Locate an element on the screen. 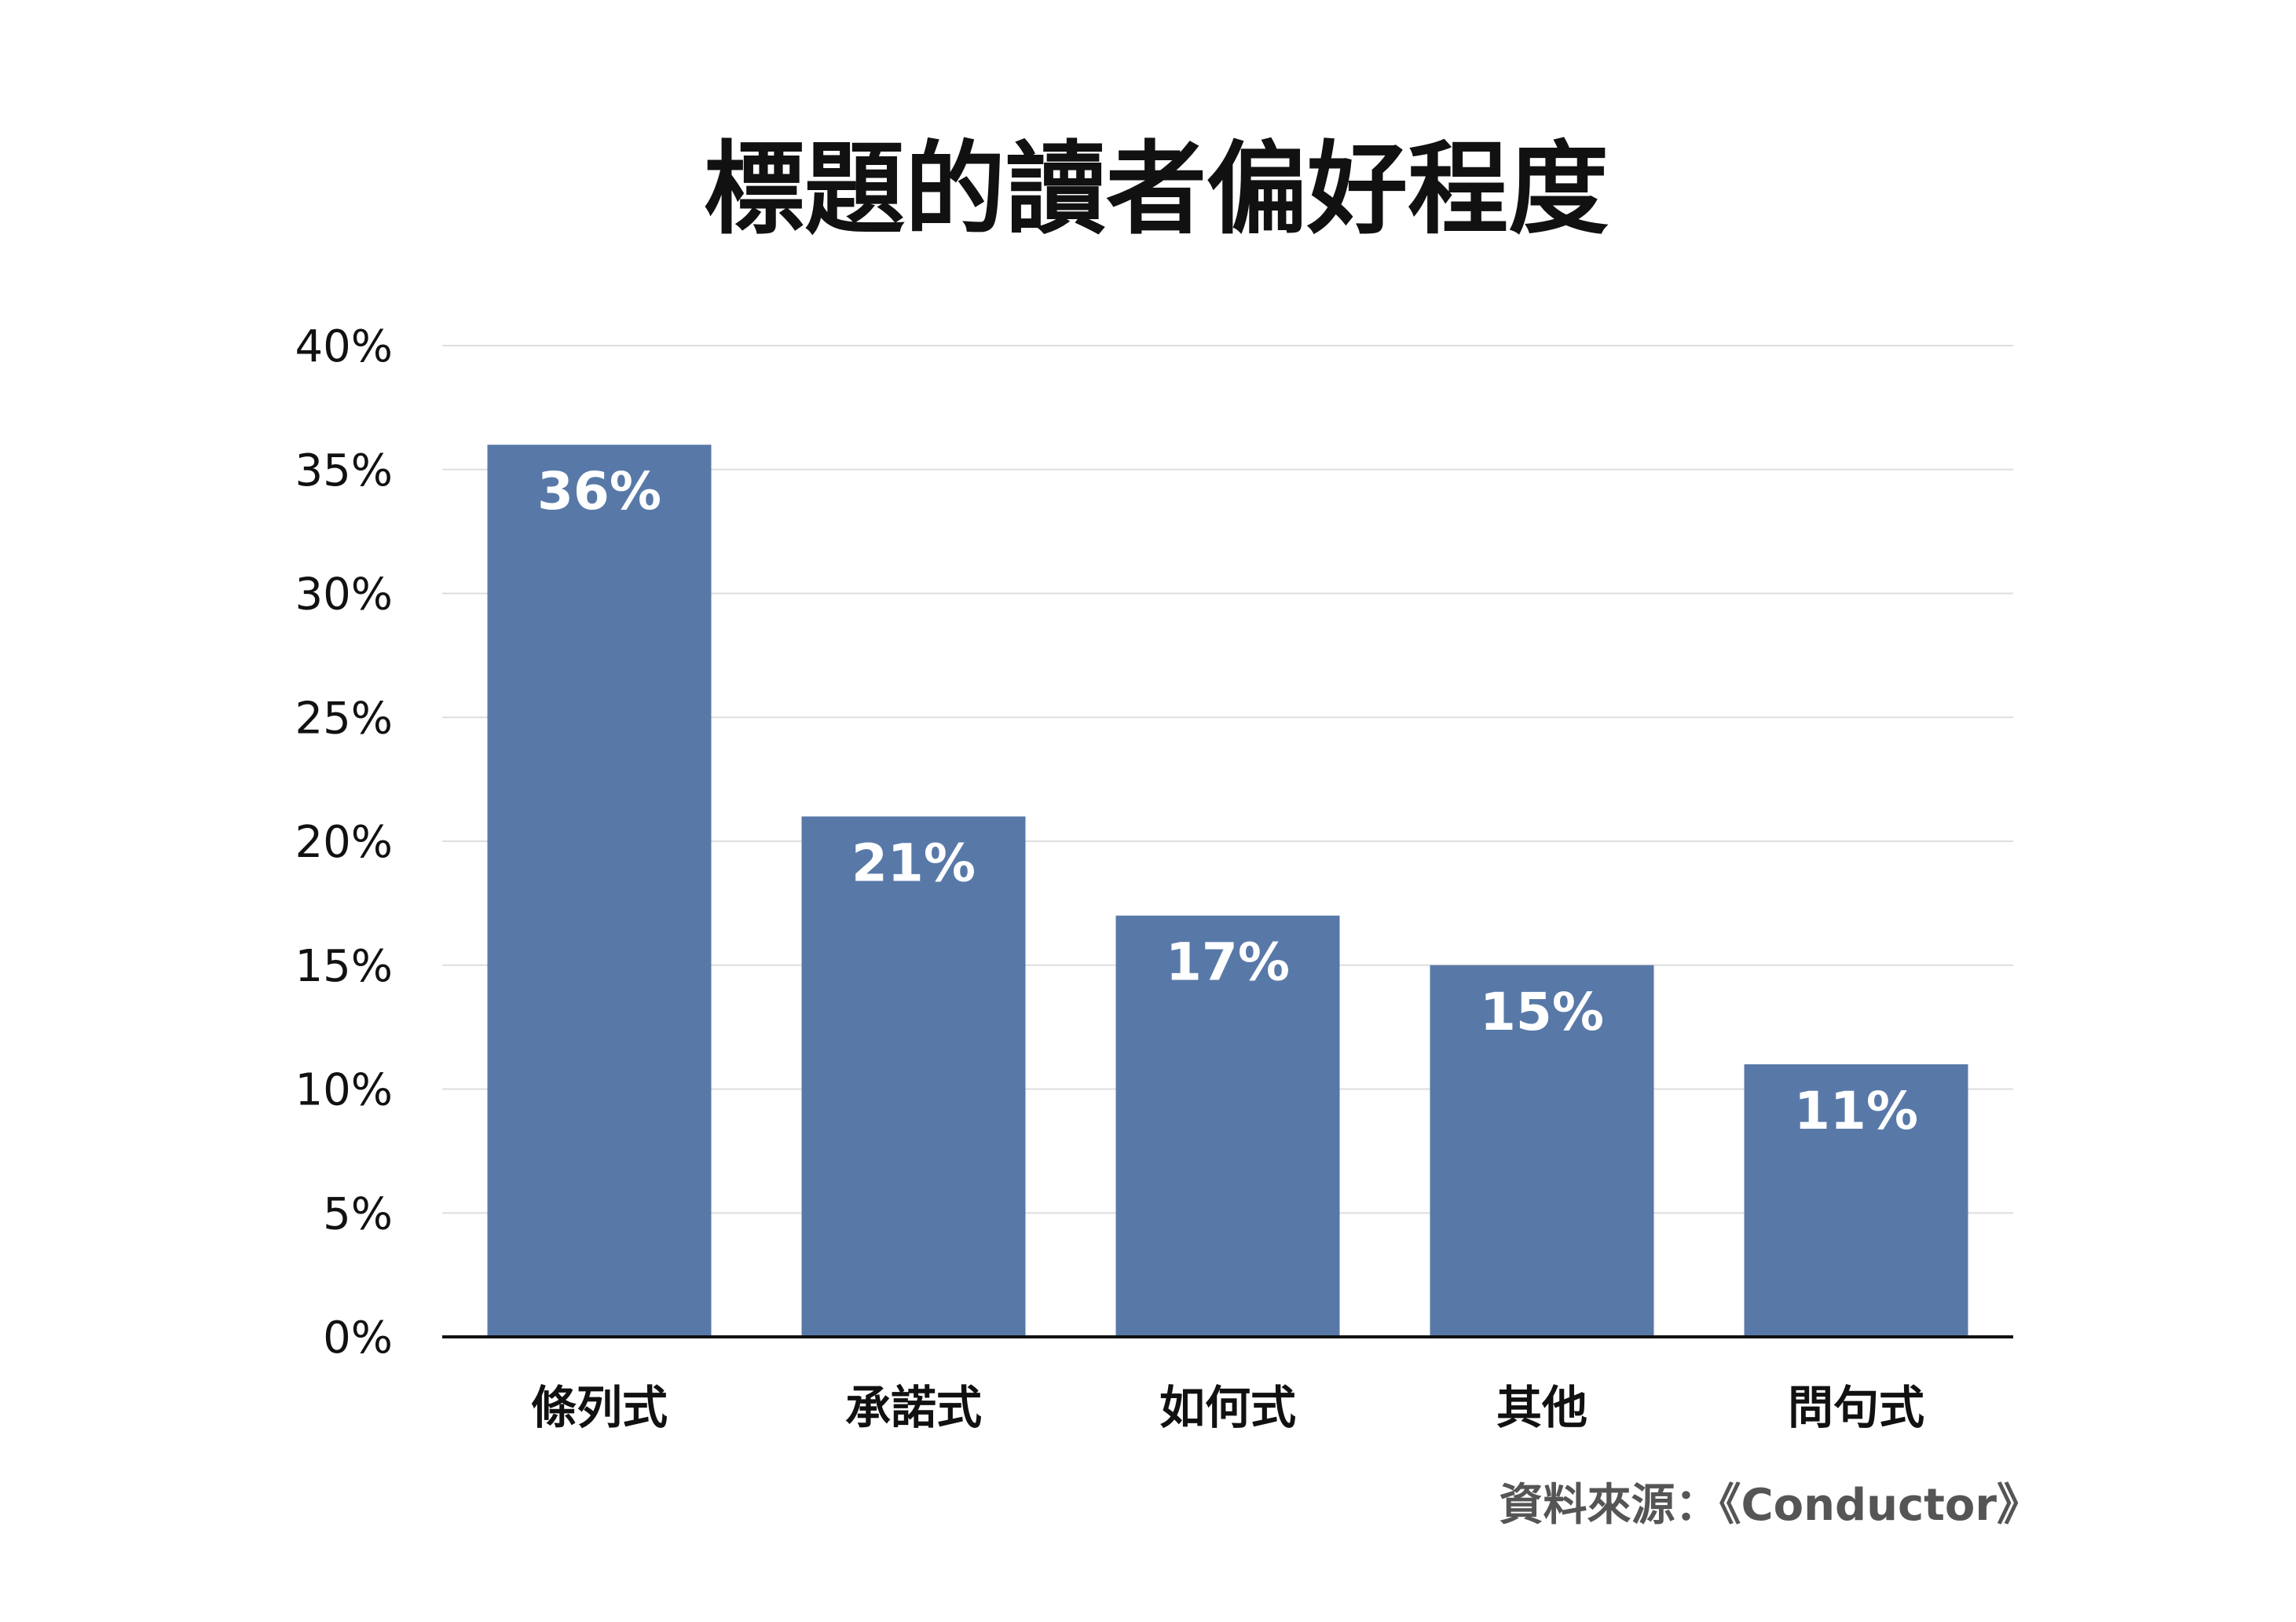 The width and height of the screenshot is (2296, 1622). x-tick-label: 如何式 is located at coordinates (1227, 1407).